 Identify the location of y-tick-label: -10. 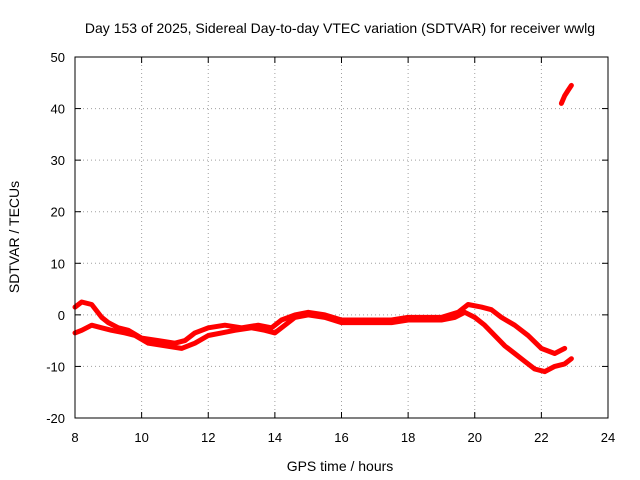
(55, 366).